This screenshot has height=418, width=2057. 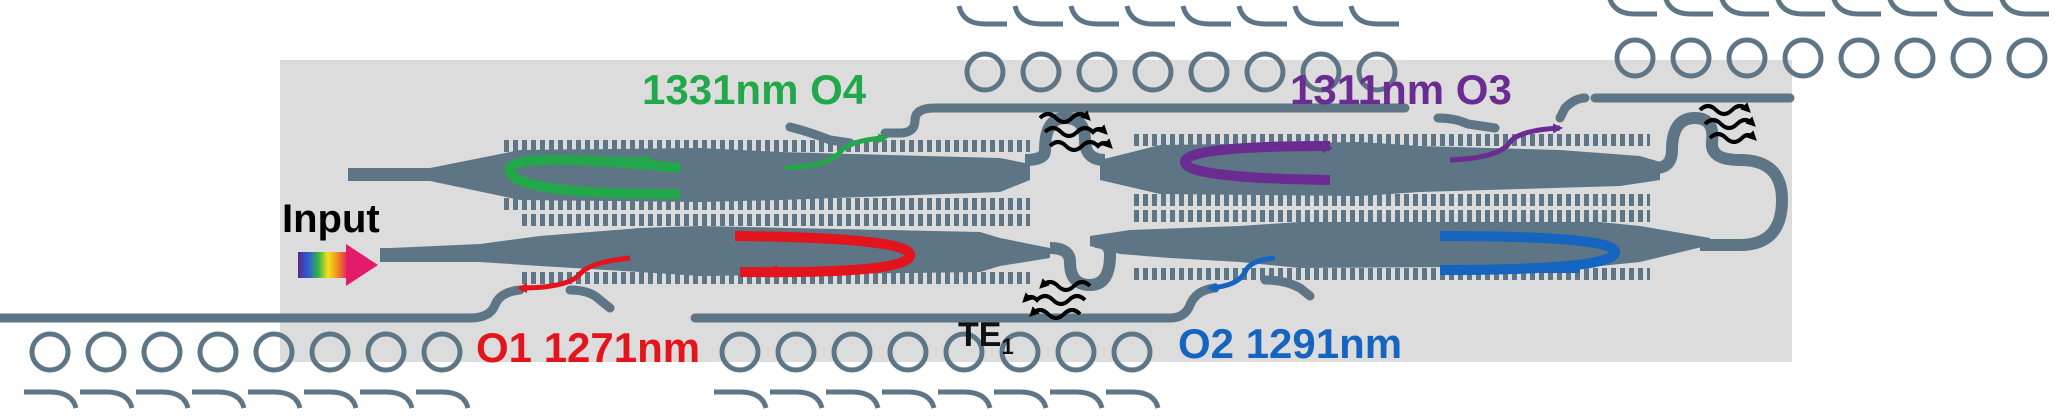 What do you see at coordinates (1241, 274) in the screenshot?
I see `o2-output-arrow` at bounding box center [1241, 274].